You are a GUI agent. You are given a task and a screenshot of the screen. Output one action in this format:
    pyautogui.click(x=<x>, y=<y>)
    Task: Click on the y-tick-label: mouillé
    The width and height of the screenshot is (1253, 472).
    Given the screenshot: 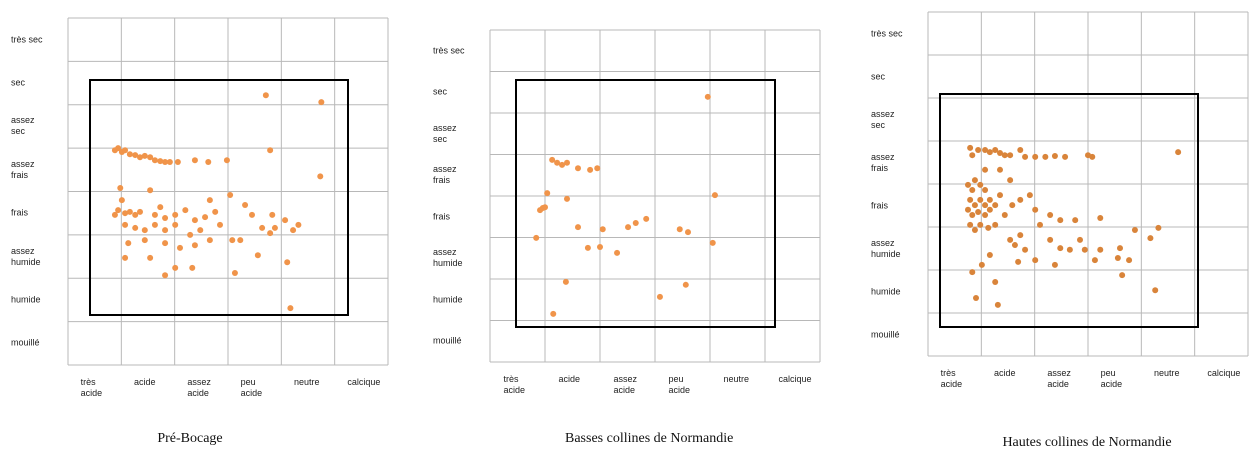 What is the action you would take?
    pyautogui.click(x=885, y=334)
    